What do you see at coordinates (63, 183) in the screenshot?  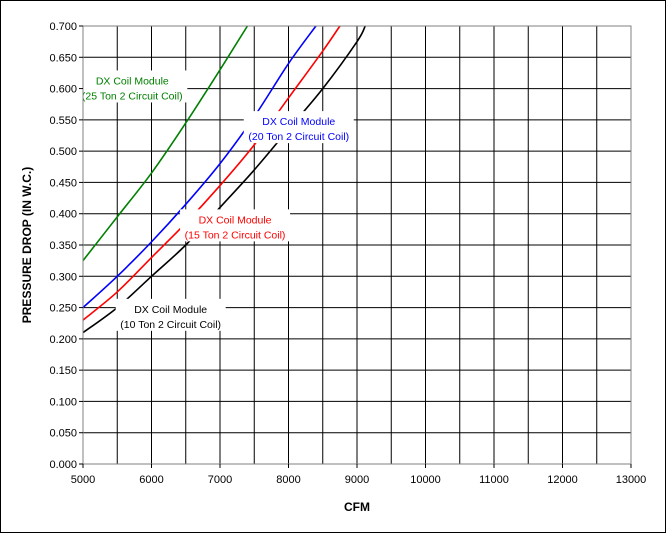 I see `y-tick-label: 0.450` at bounding box center [63, 183].